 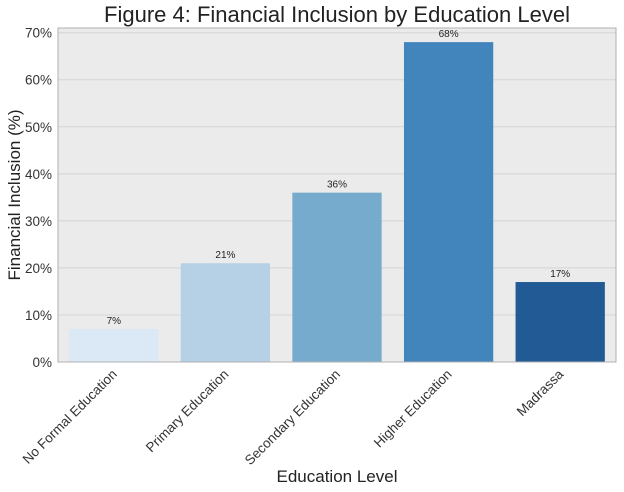 What do you see at coordinates (114, 321) in the screenshot?
I see `bar-data-label: 7%` at bounding box center [114, 321].